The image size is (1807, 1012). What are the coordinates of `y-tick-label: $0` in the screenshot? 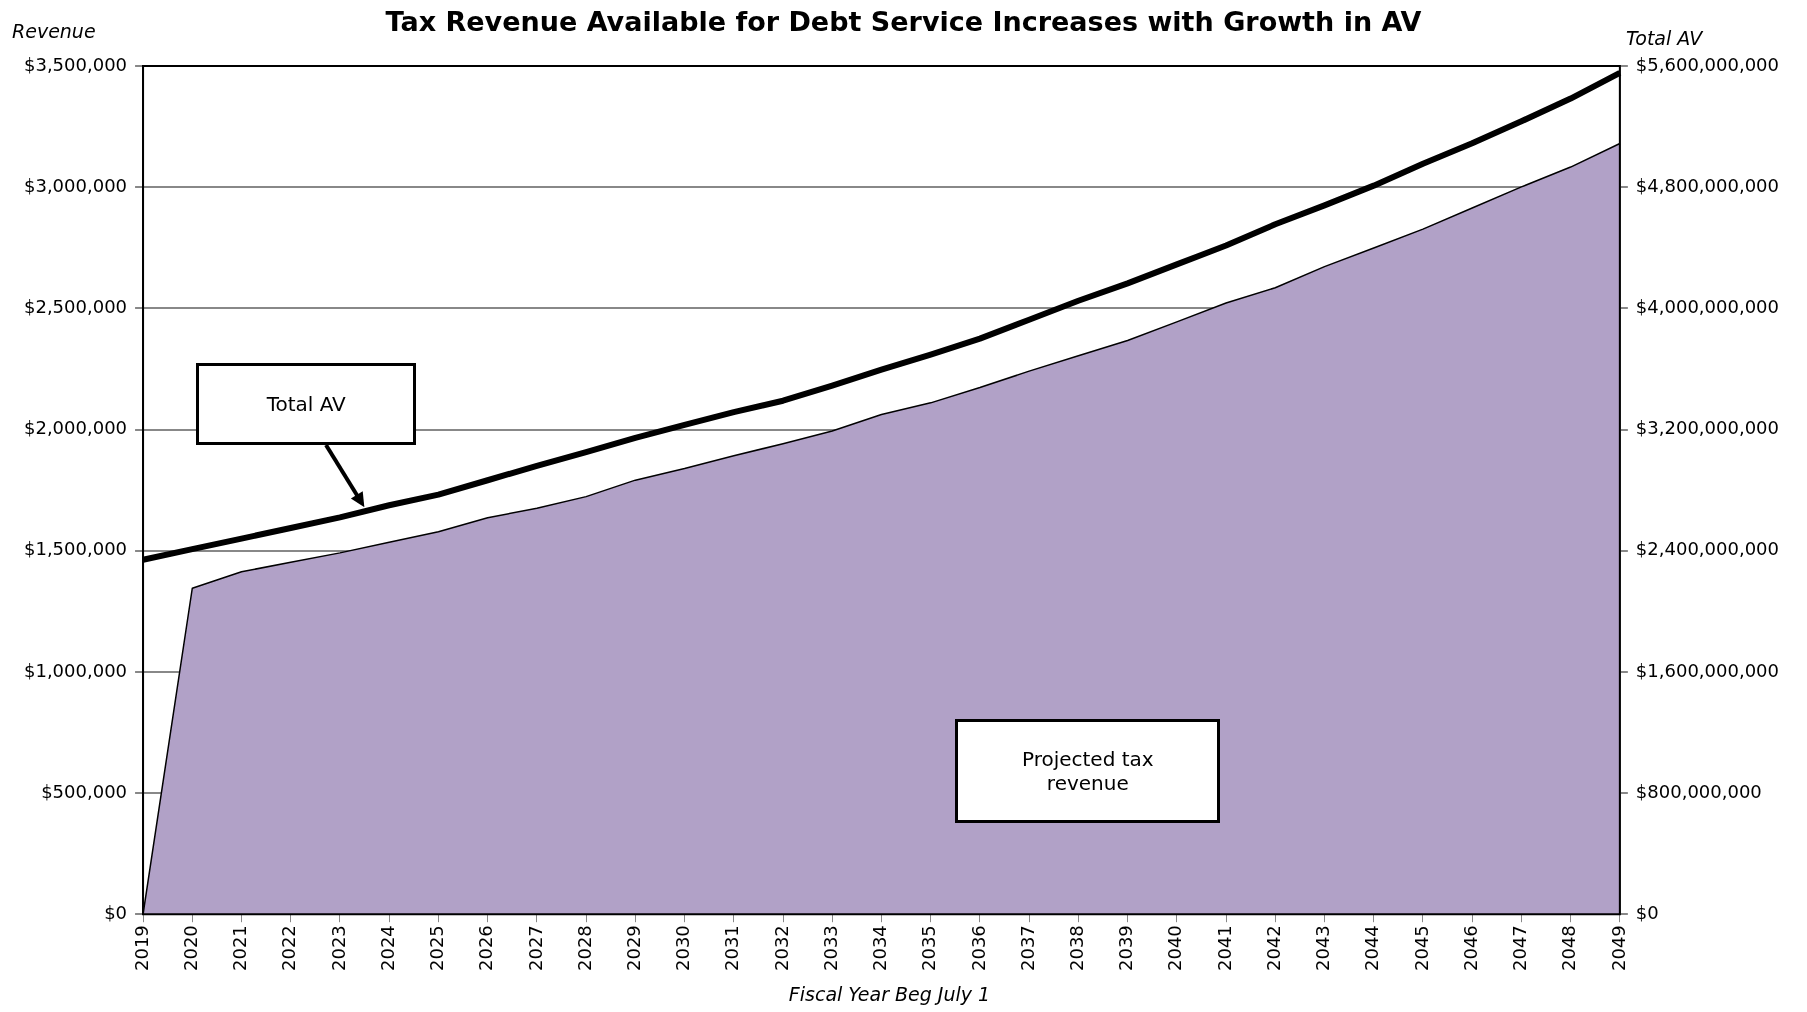 It's located at (116, 912).